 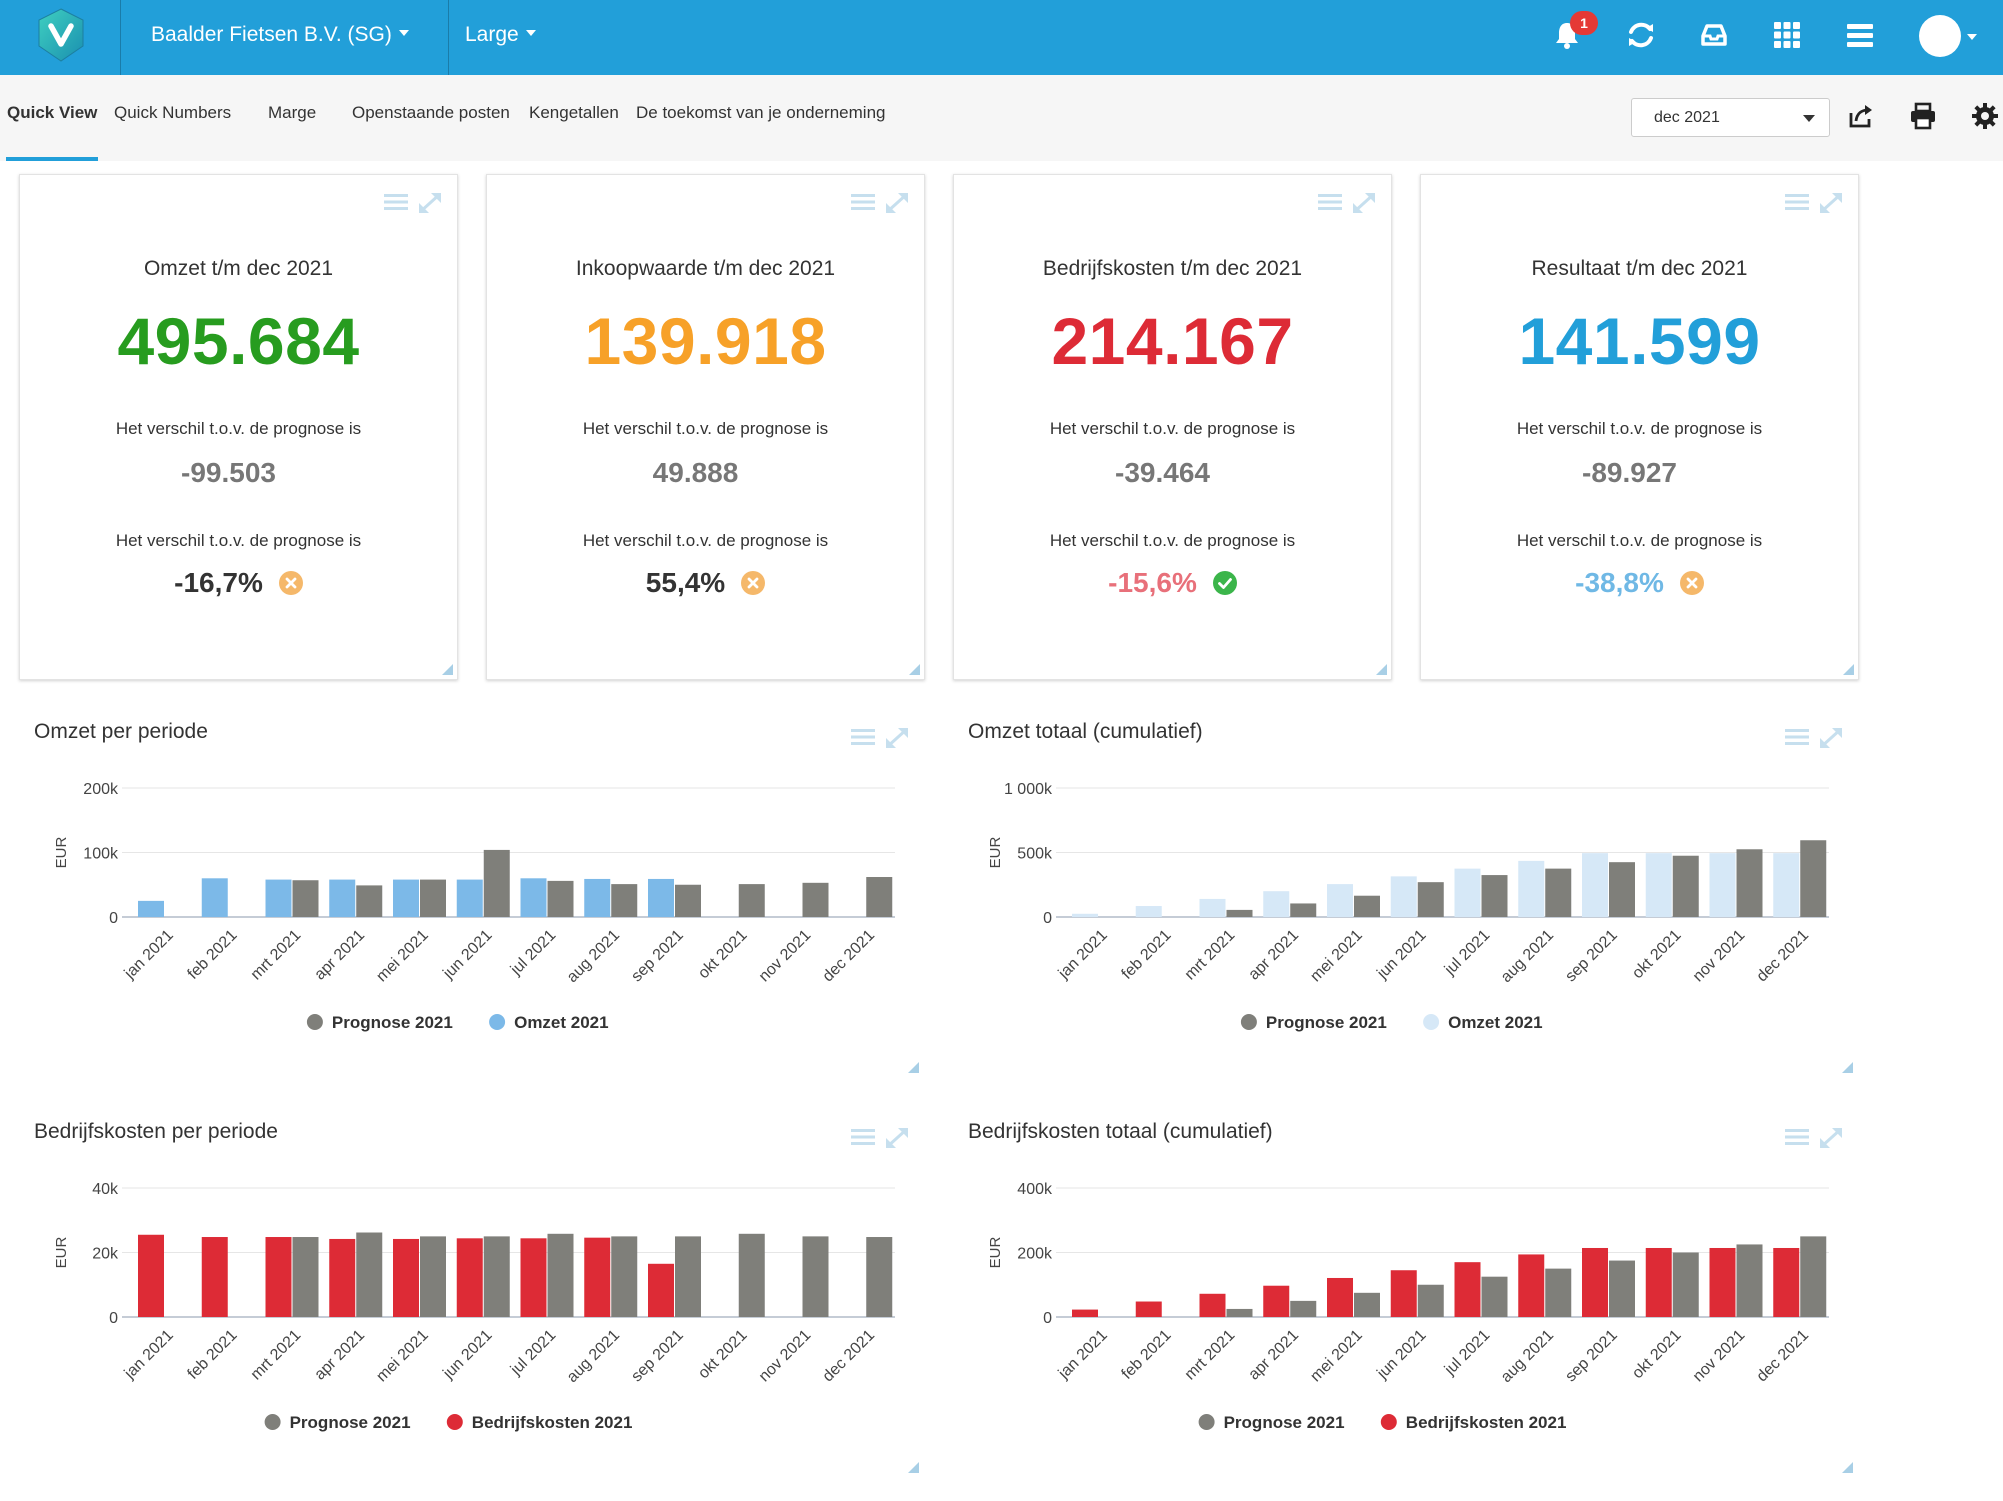 I want to click on tab-quick-view: Quick View, so click(x=52, y=112).